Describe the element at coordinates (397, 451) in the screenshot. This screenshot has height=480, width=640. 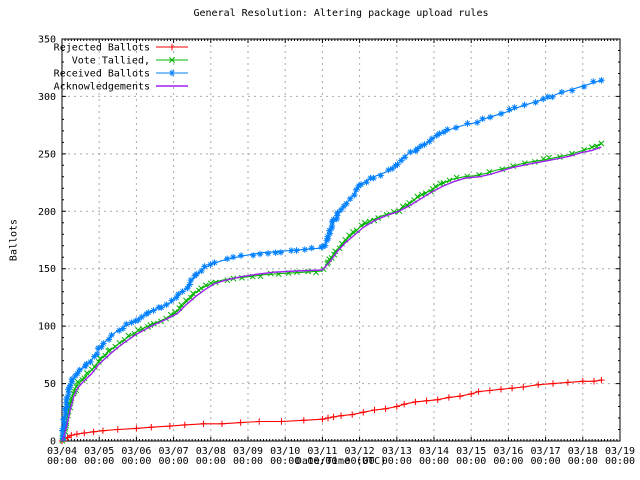
I see `x-tick-date-label: 03/13` at that location.